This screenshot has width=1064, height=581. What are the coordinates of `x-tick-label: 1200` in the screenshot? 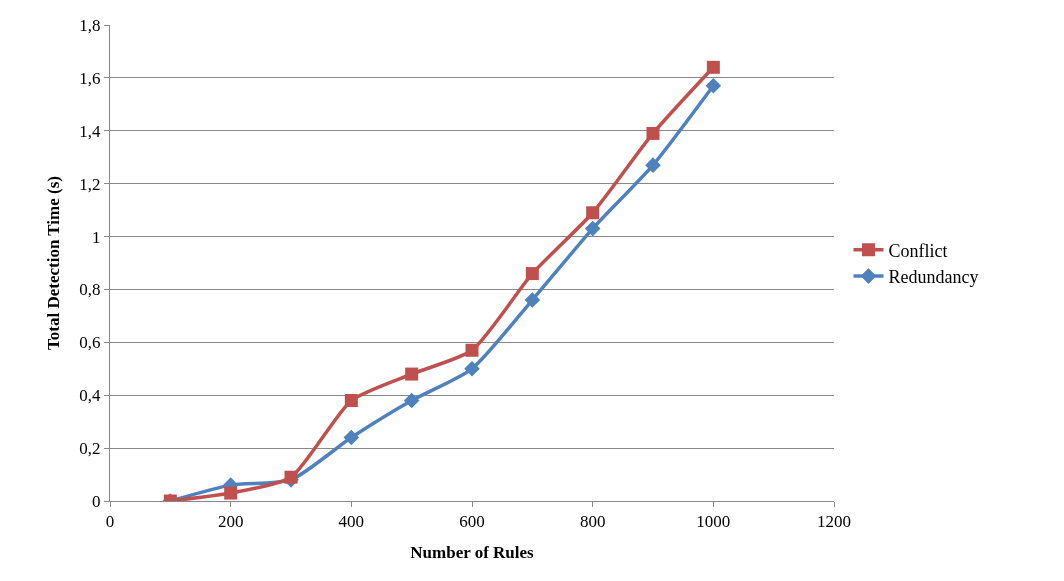 It's located at (834, 522).